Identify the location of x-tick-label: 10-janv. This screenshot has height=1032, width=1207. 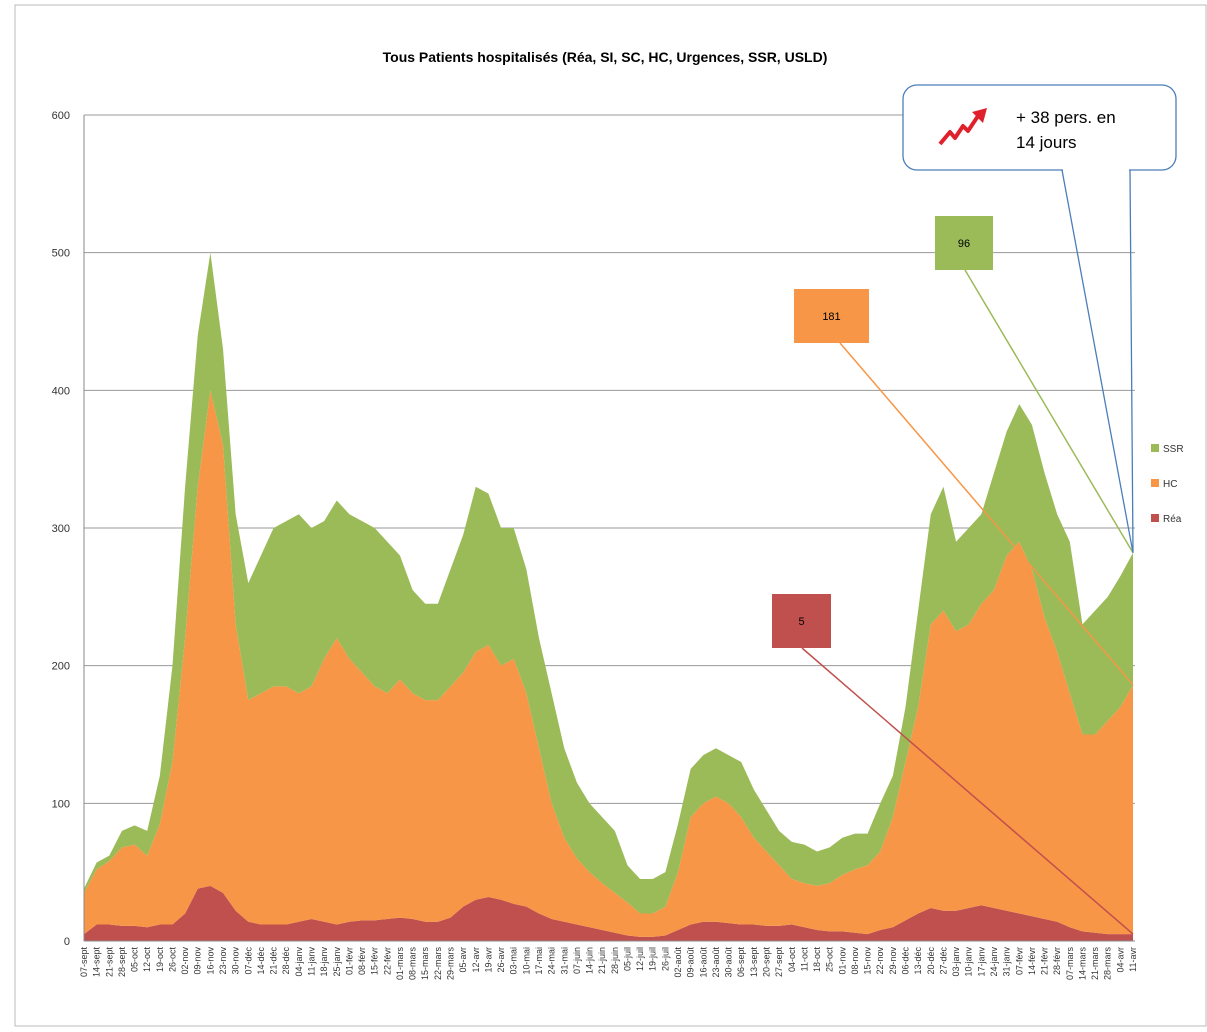
(969, 962).